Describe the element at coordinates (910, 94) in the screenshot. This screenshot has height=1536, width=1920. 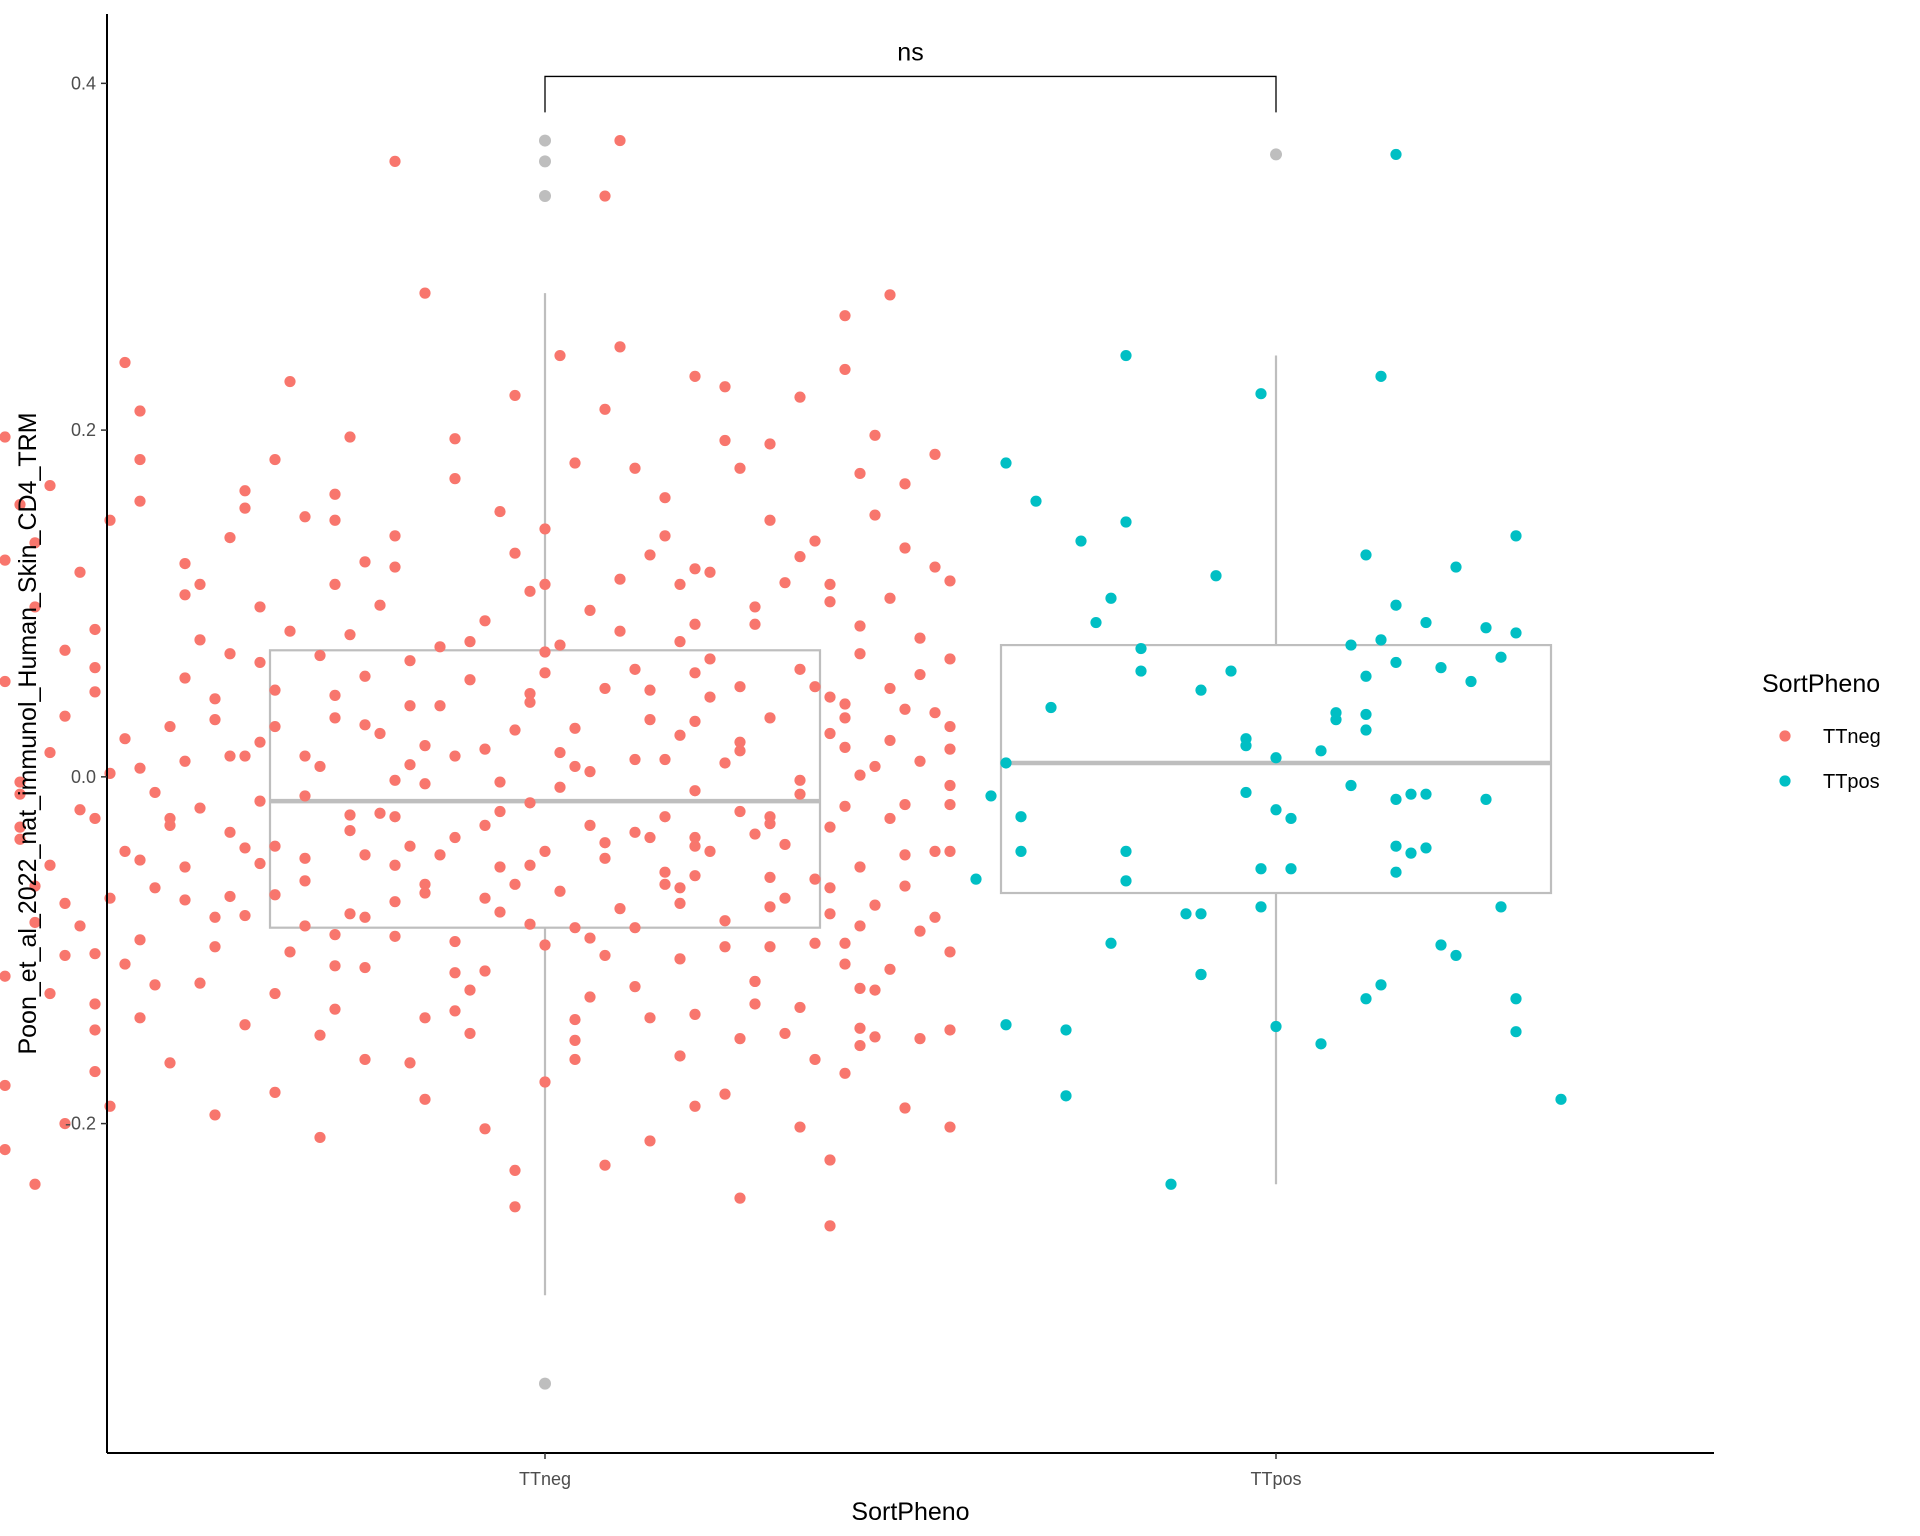
I see `significance-bracket-line` at that location.